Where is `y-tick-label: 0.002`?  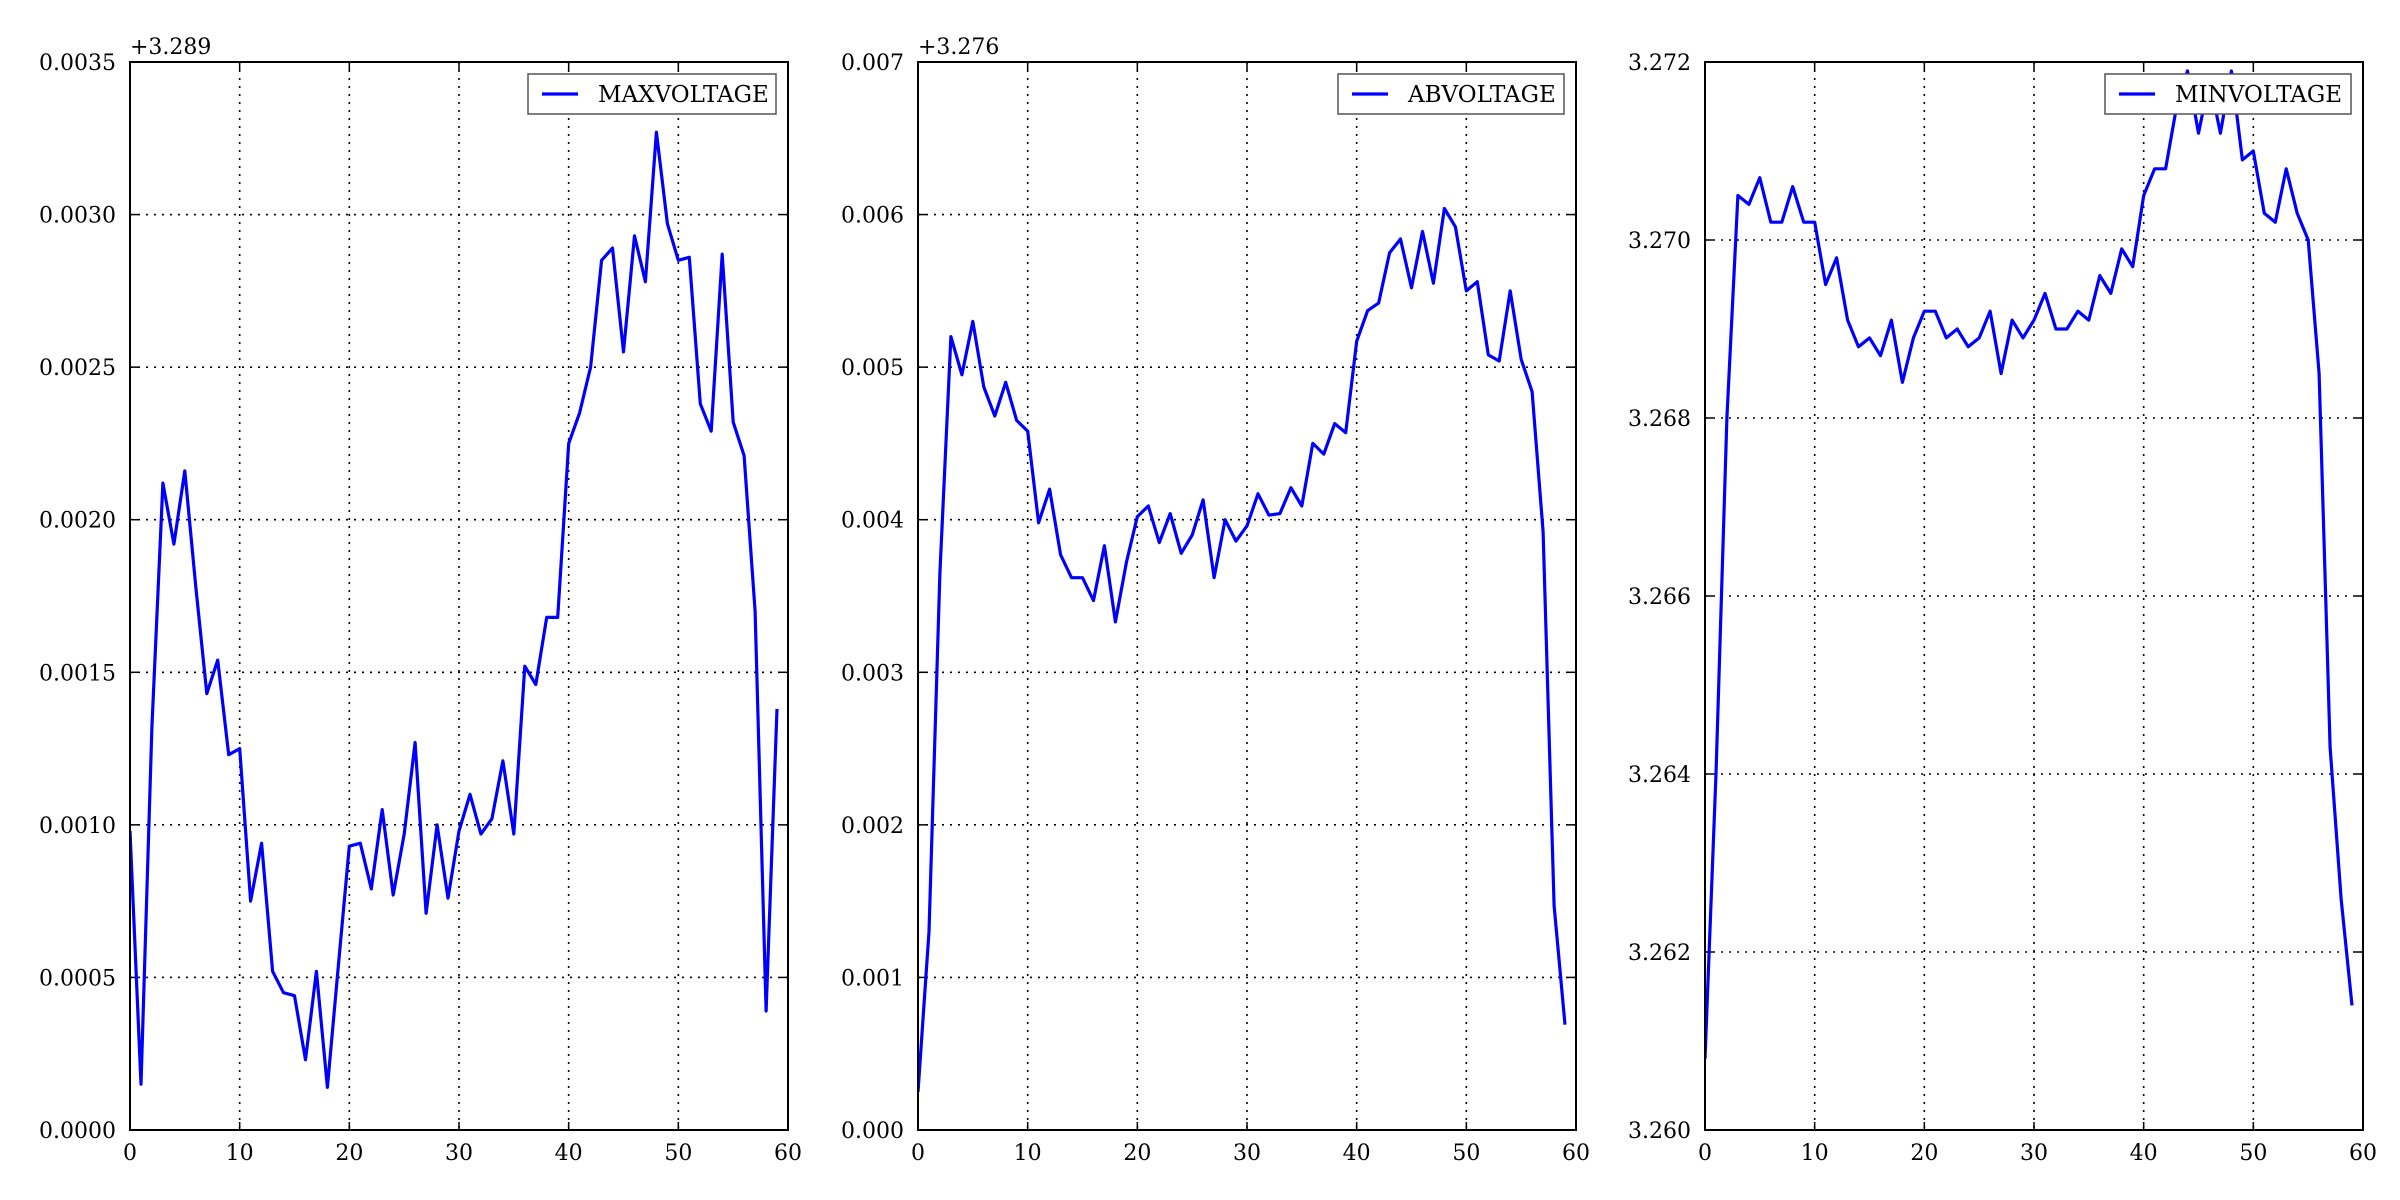 y-tick-label: 0.002 is located at coordinates (872, 826).